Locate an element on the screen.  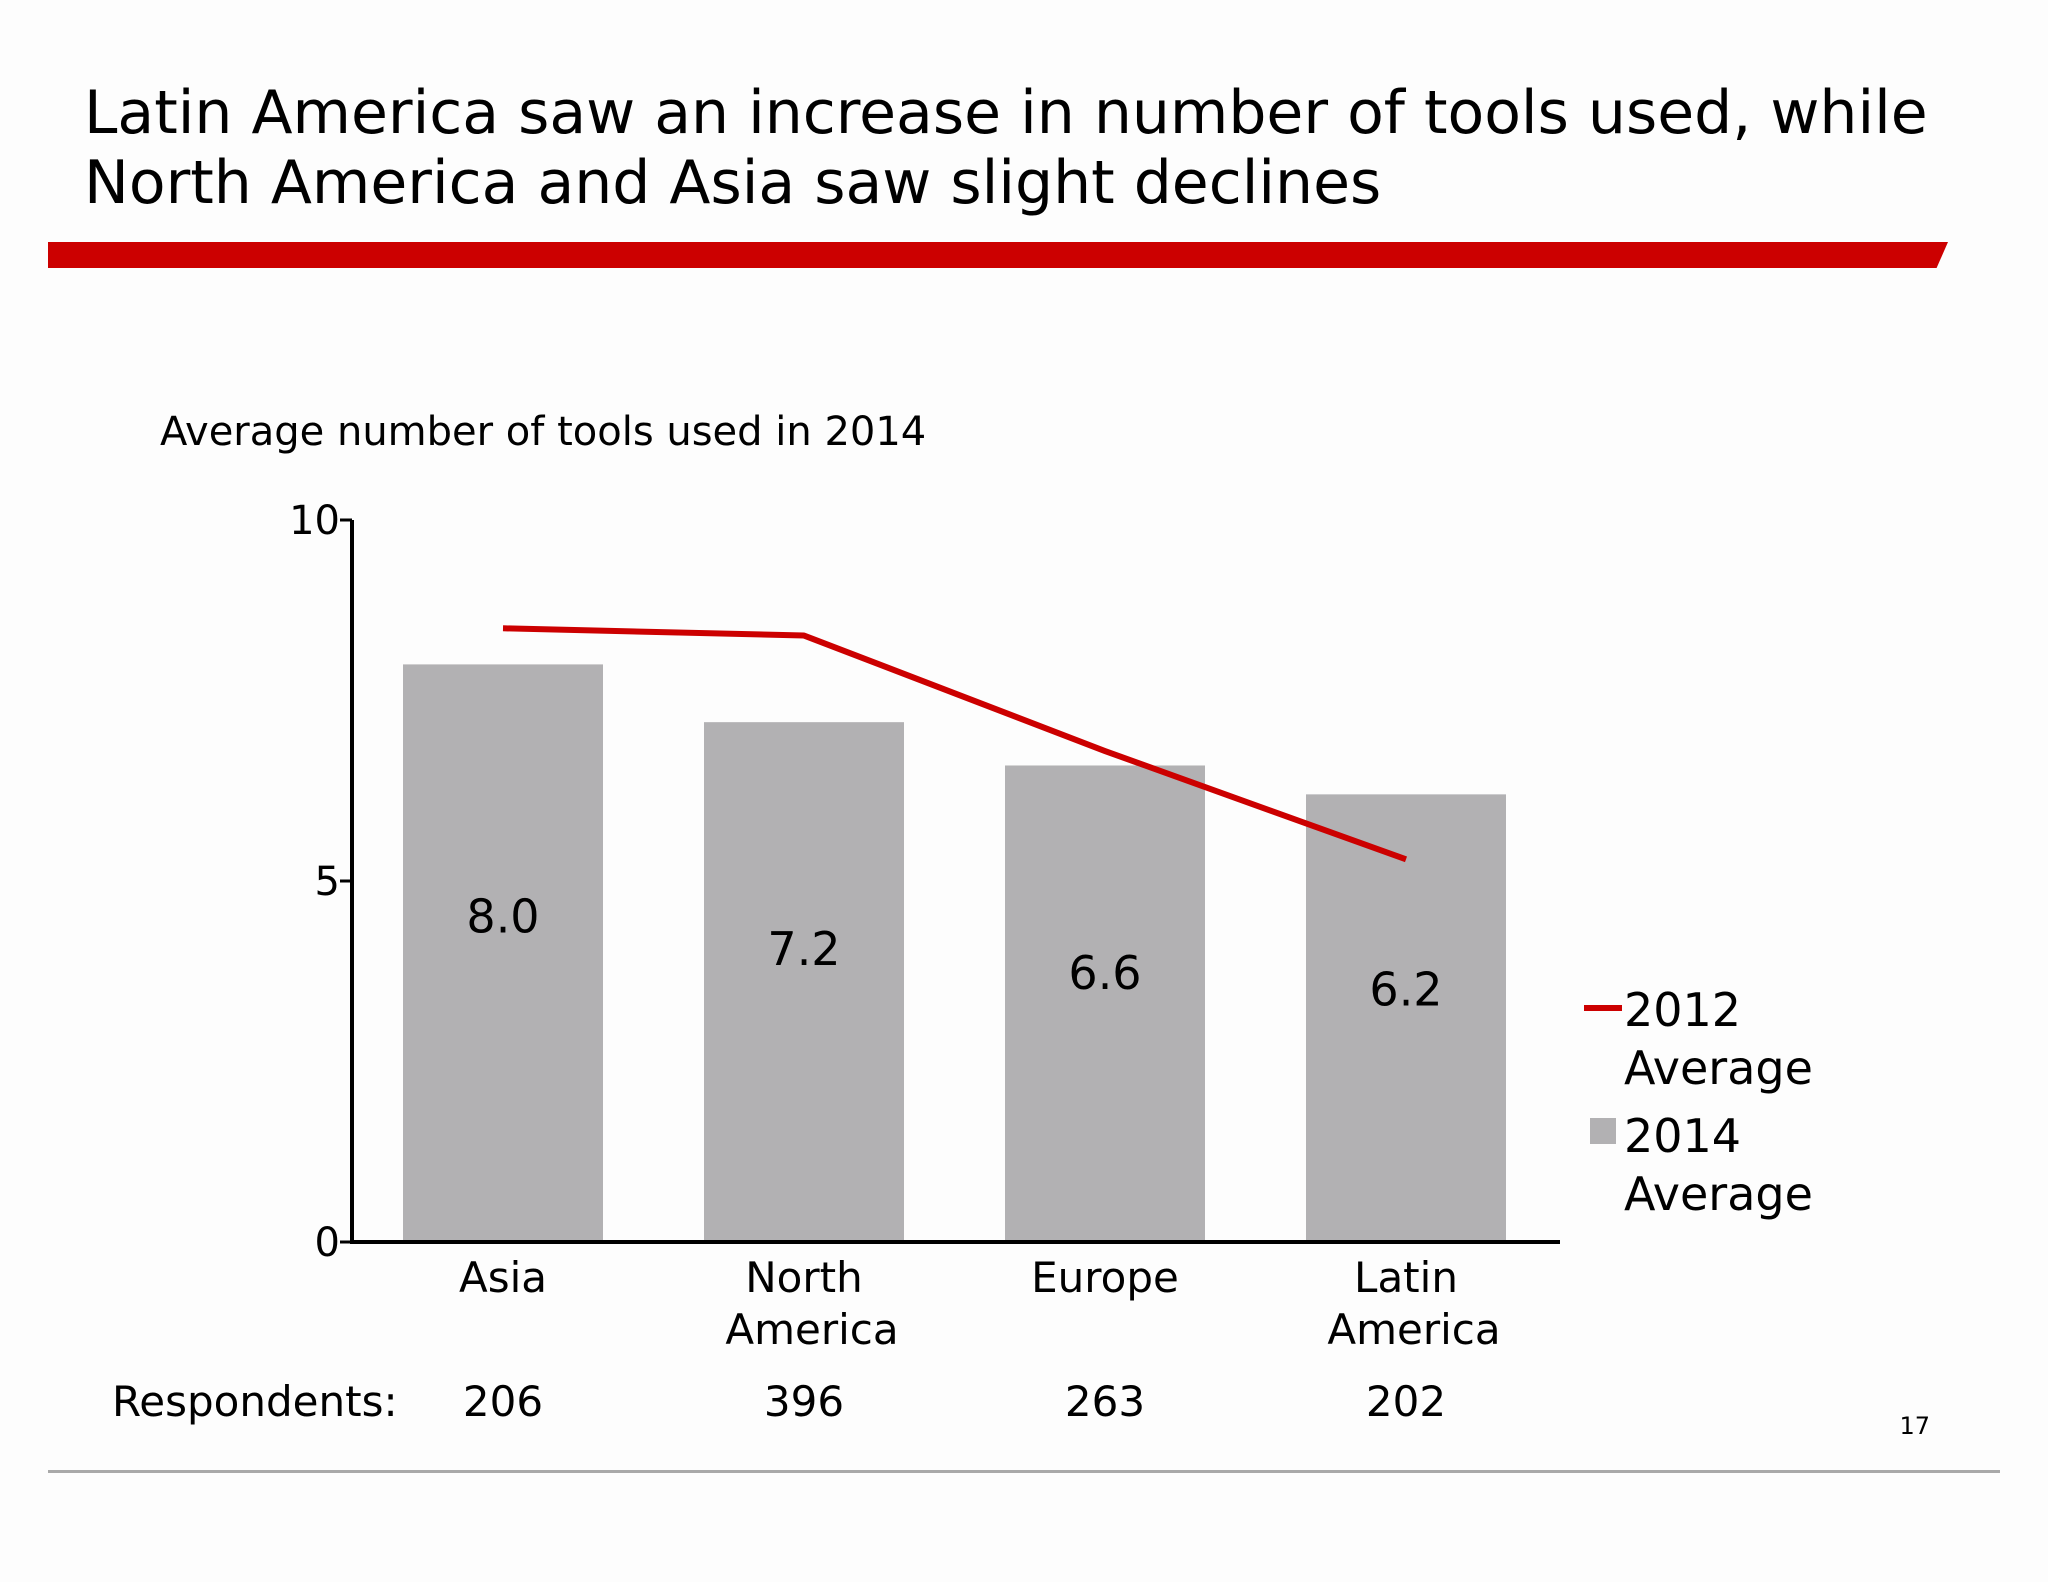
legend-bar-swatch is located at coordinates (1603, 1131).